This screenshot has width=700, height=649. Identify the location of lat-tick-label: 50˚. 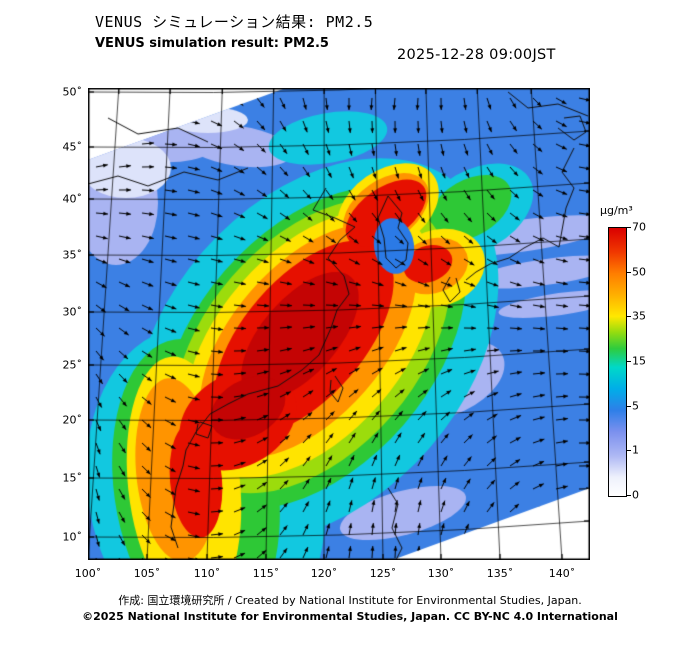
(72, 92).